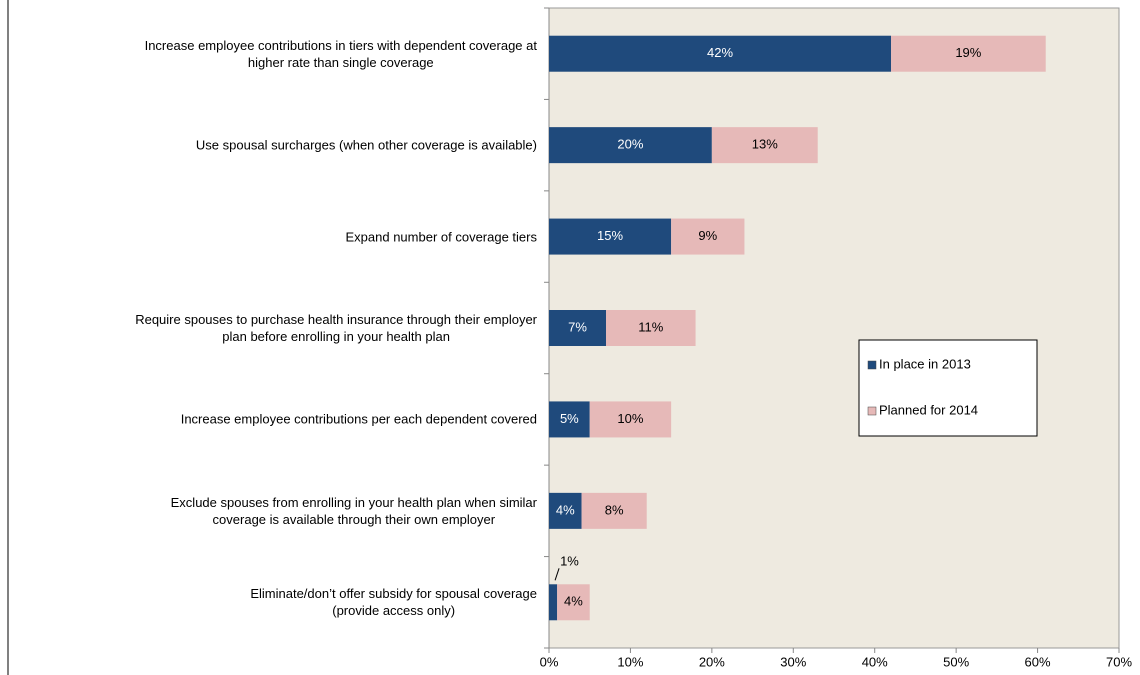 The image size is (1140, 675). What do you see at coordinates (875, 661) in the screenshot?
I see `x-tick-label: 40%` at bounding box center [875, 661].